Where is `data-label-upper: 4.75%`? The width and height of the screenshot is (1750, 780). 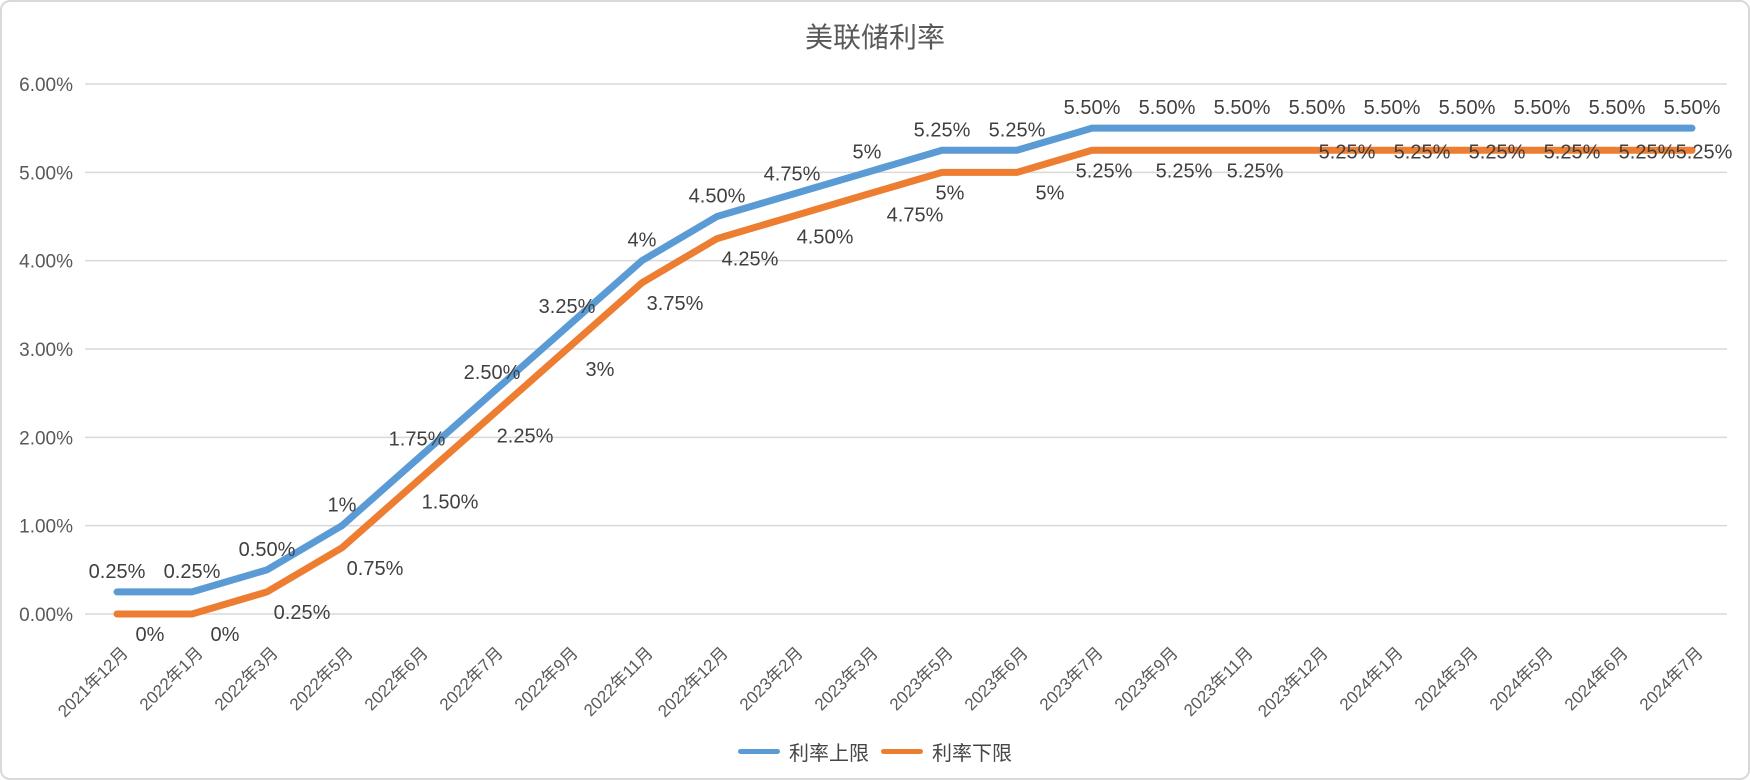 data-label-upper: 4.75% is located at coordinates (792, 174).